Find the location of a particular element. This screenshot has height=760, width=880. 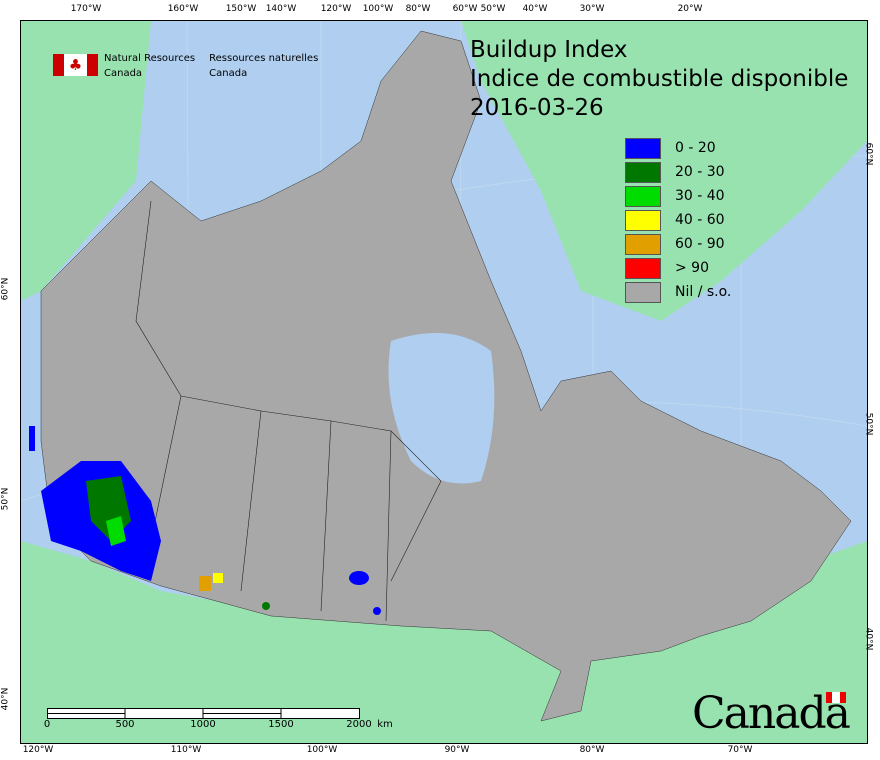

legend-item: 40 - 60 is located at coordinates (678, 220).